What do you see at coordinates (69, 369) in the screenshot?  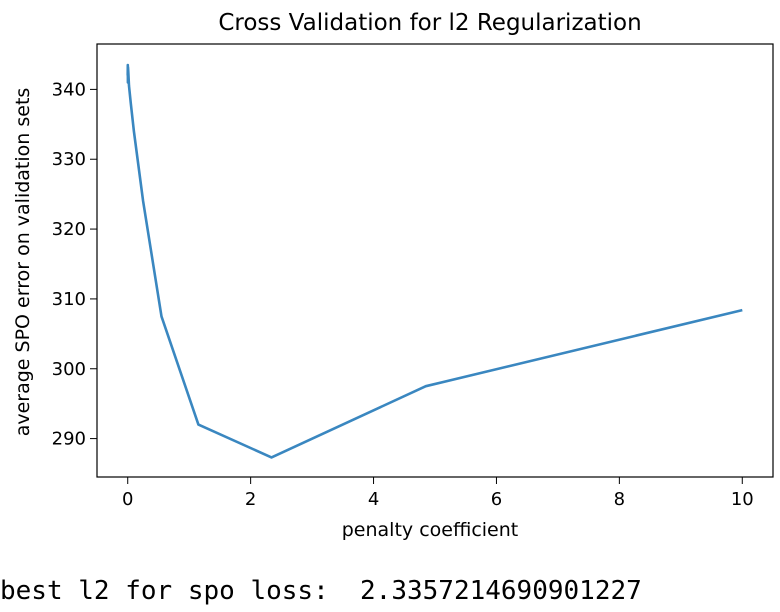 I see `y-tick-label: 300` at bounding box center [69, 369].